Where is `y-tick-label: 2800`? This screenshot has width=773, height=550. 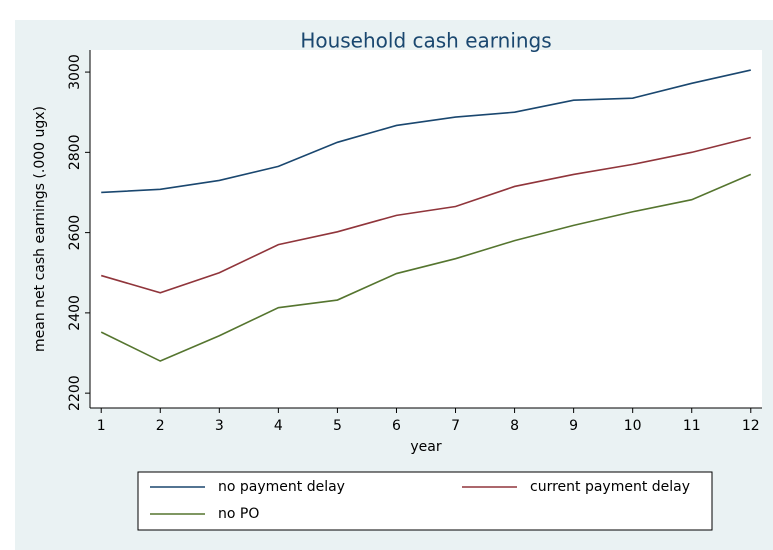 y-tick-label: 2800 is located at coordinates (75, 153).